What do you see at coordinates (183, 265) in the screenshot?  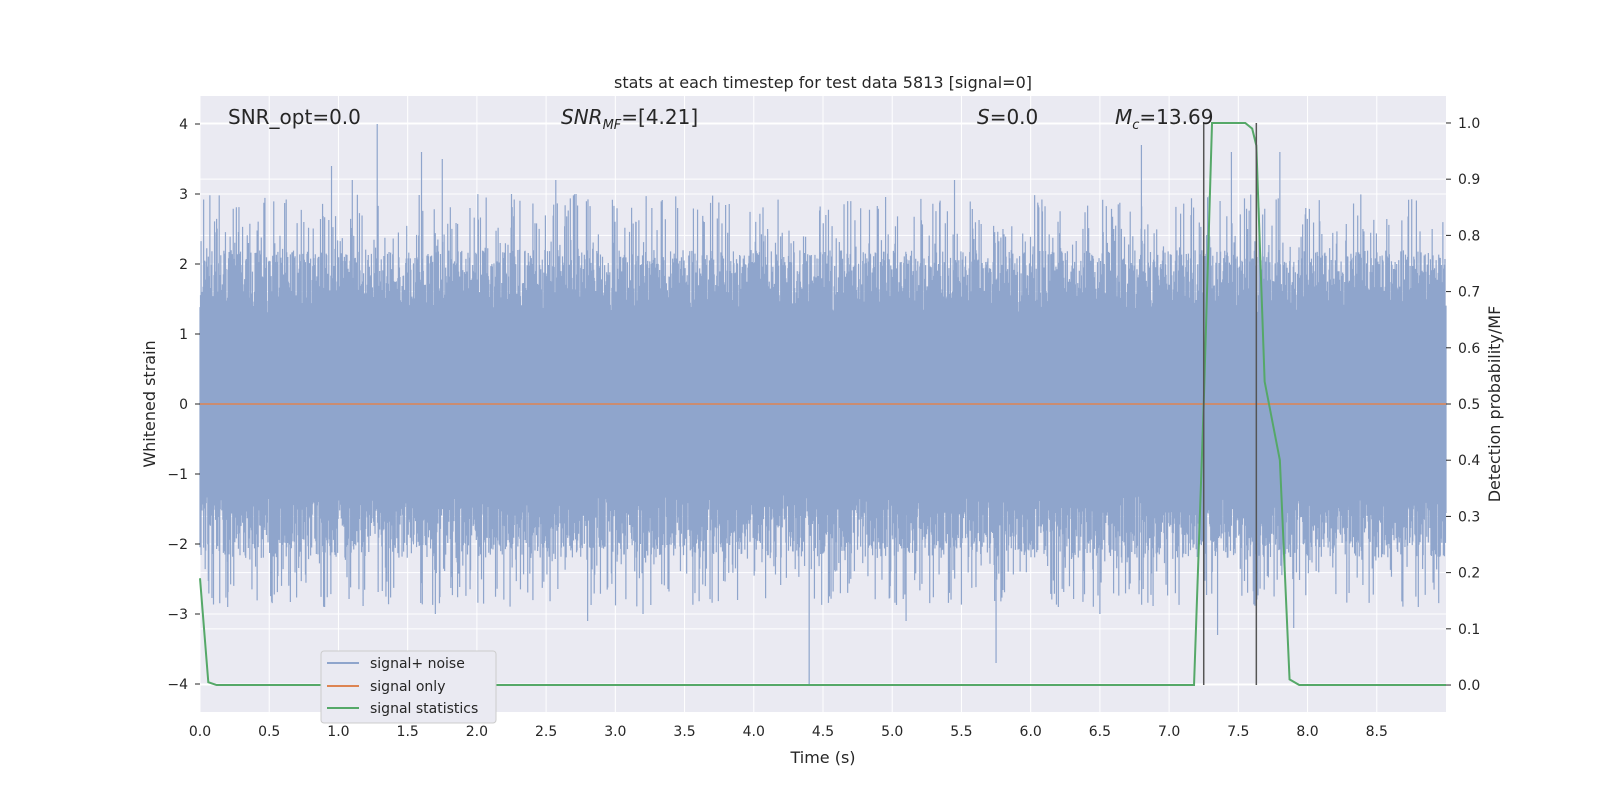 I see `y-tick-label: 2` at bounding box center [183, 265].